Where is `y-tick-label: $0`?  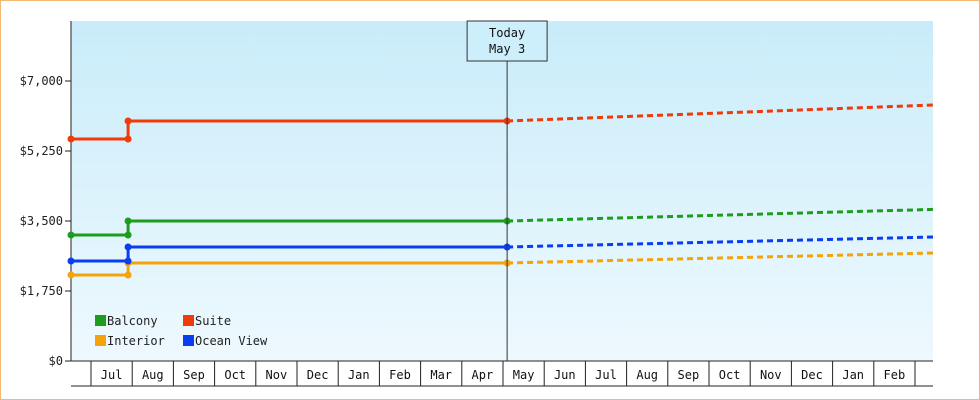
y-tick-label: $0 is located at coordinates (56, 361).